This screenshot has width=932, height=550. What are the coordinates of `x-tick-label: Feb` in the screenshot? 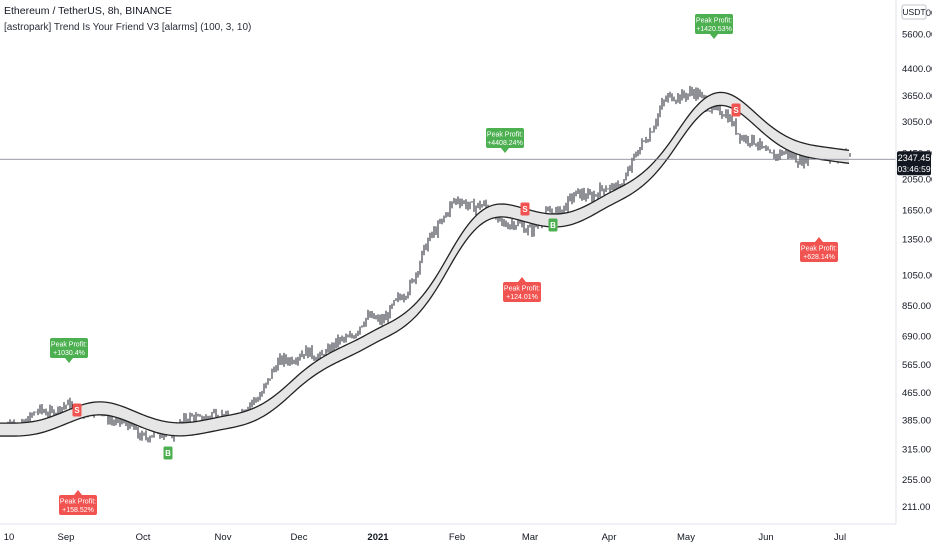 It's located at (457, 537).